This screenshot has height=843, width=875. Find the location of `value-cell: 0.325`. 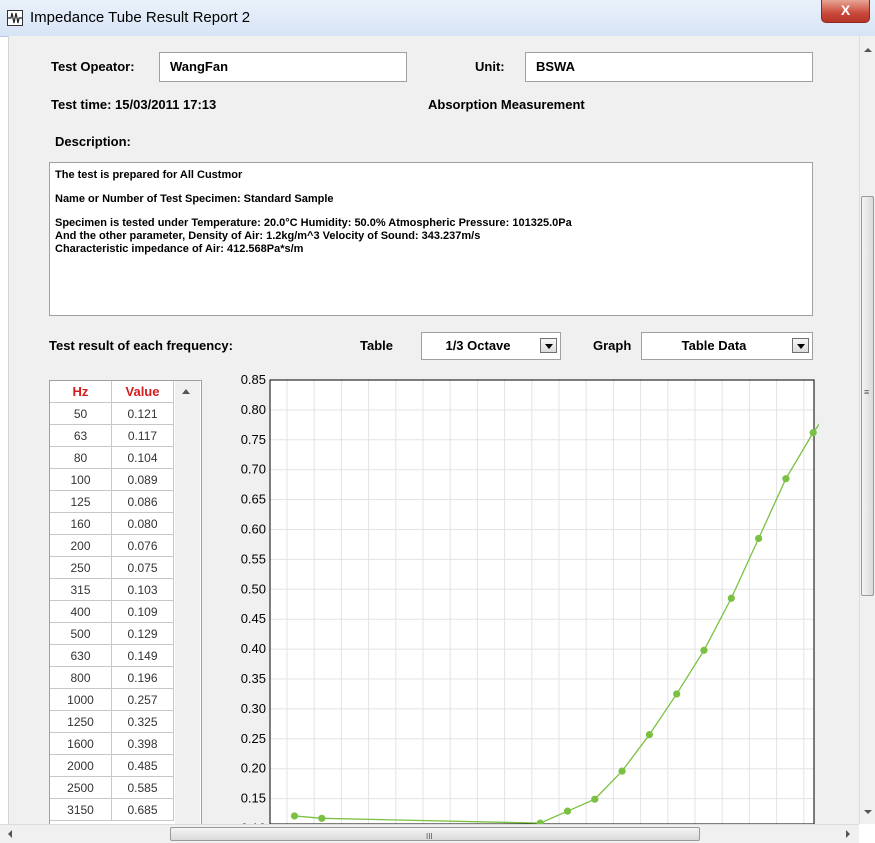

value-cell: 0.325 is located at coordinates (142, 721).